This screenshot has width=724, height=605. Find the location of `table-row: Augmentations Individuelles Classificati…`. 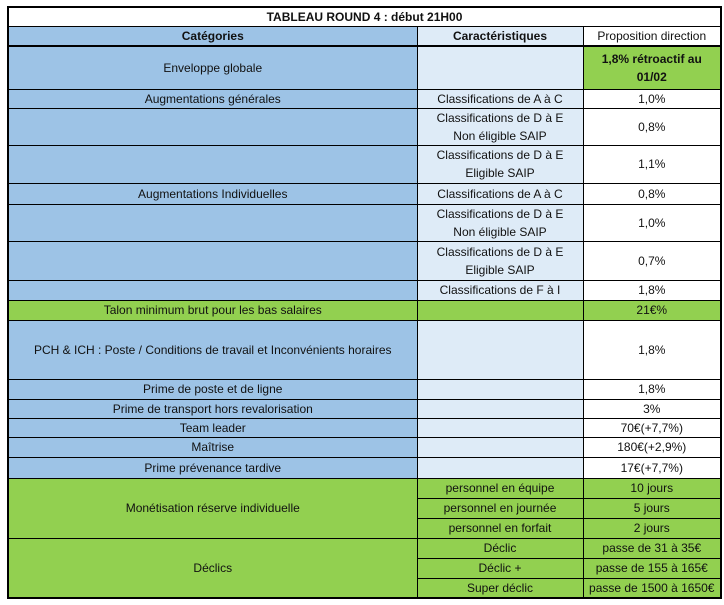

table-row: Augmentations Individuelles Classificati… is located at coordinates (364, 193).